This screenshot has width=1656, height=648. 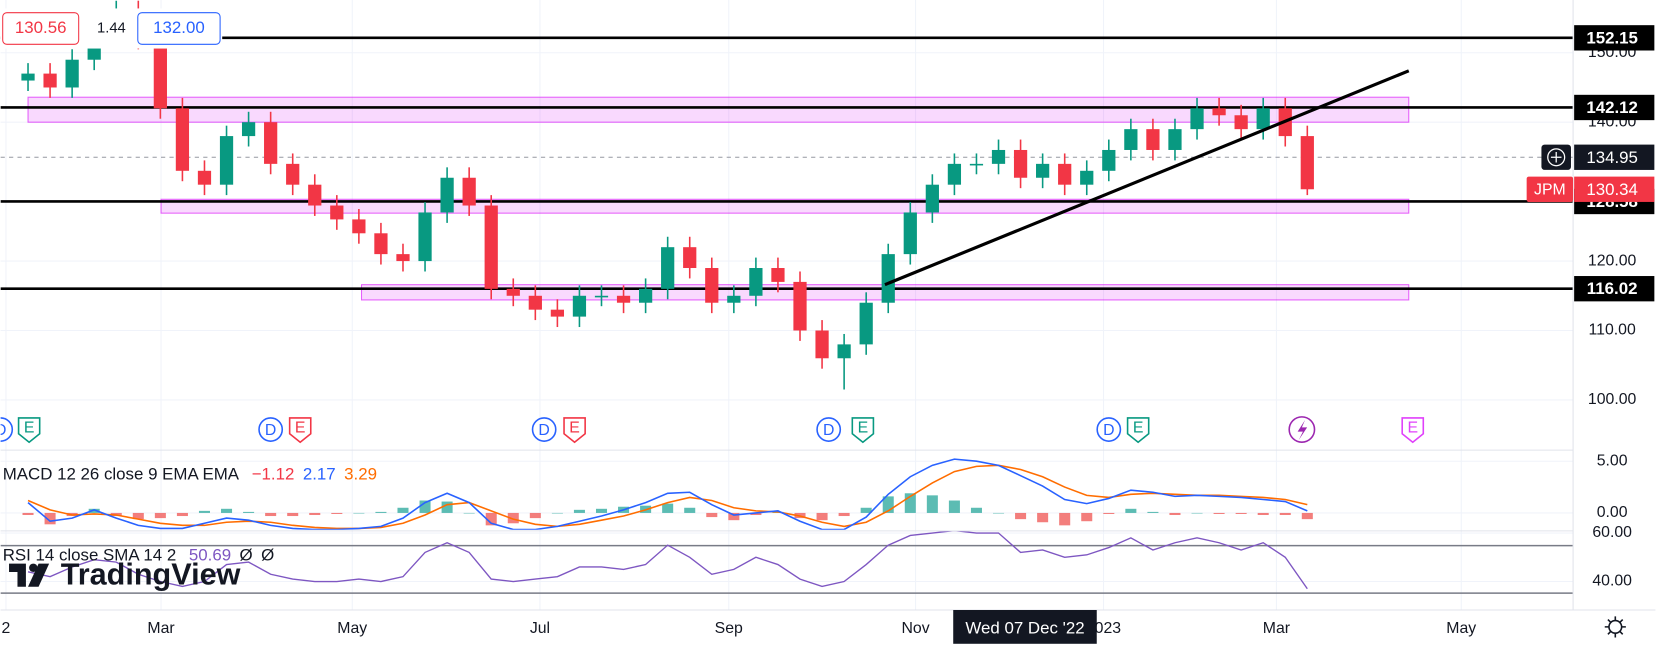 I want to click on crosshair-plus, so click(x=1556, y=157).